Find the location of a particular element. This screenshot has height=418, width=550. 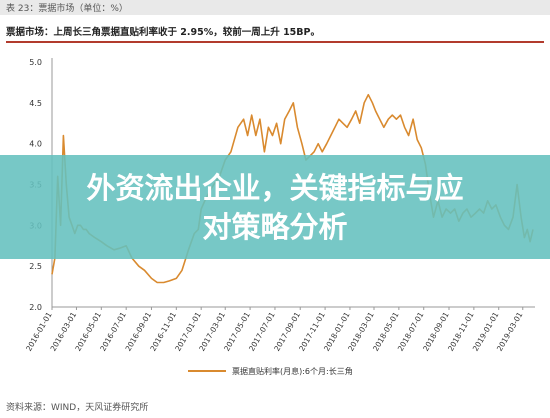

y-tick-label: 4.0 is located at coordinates (35, 144).